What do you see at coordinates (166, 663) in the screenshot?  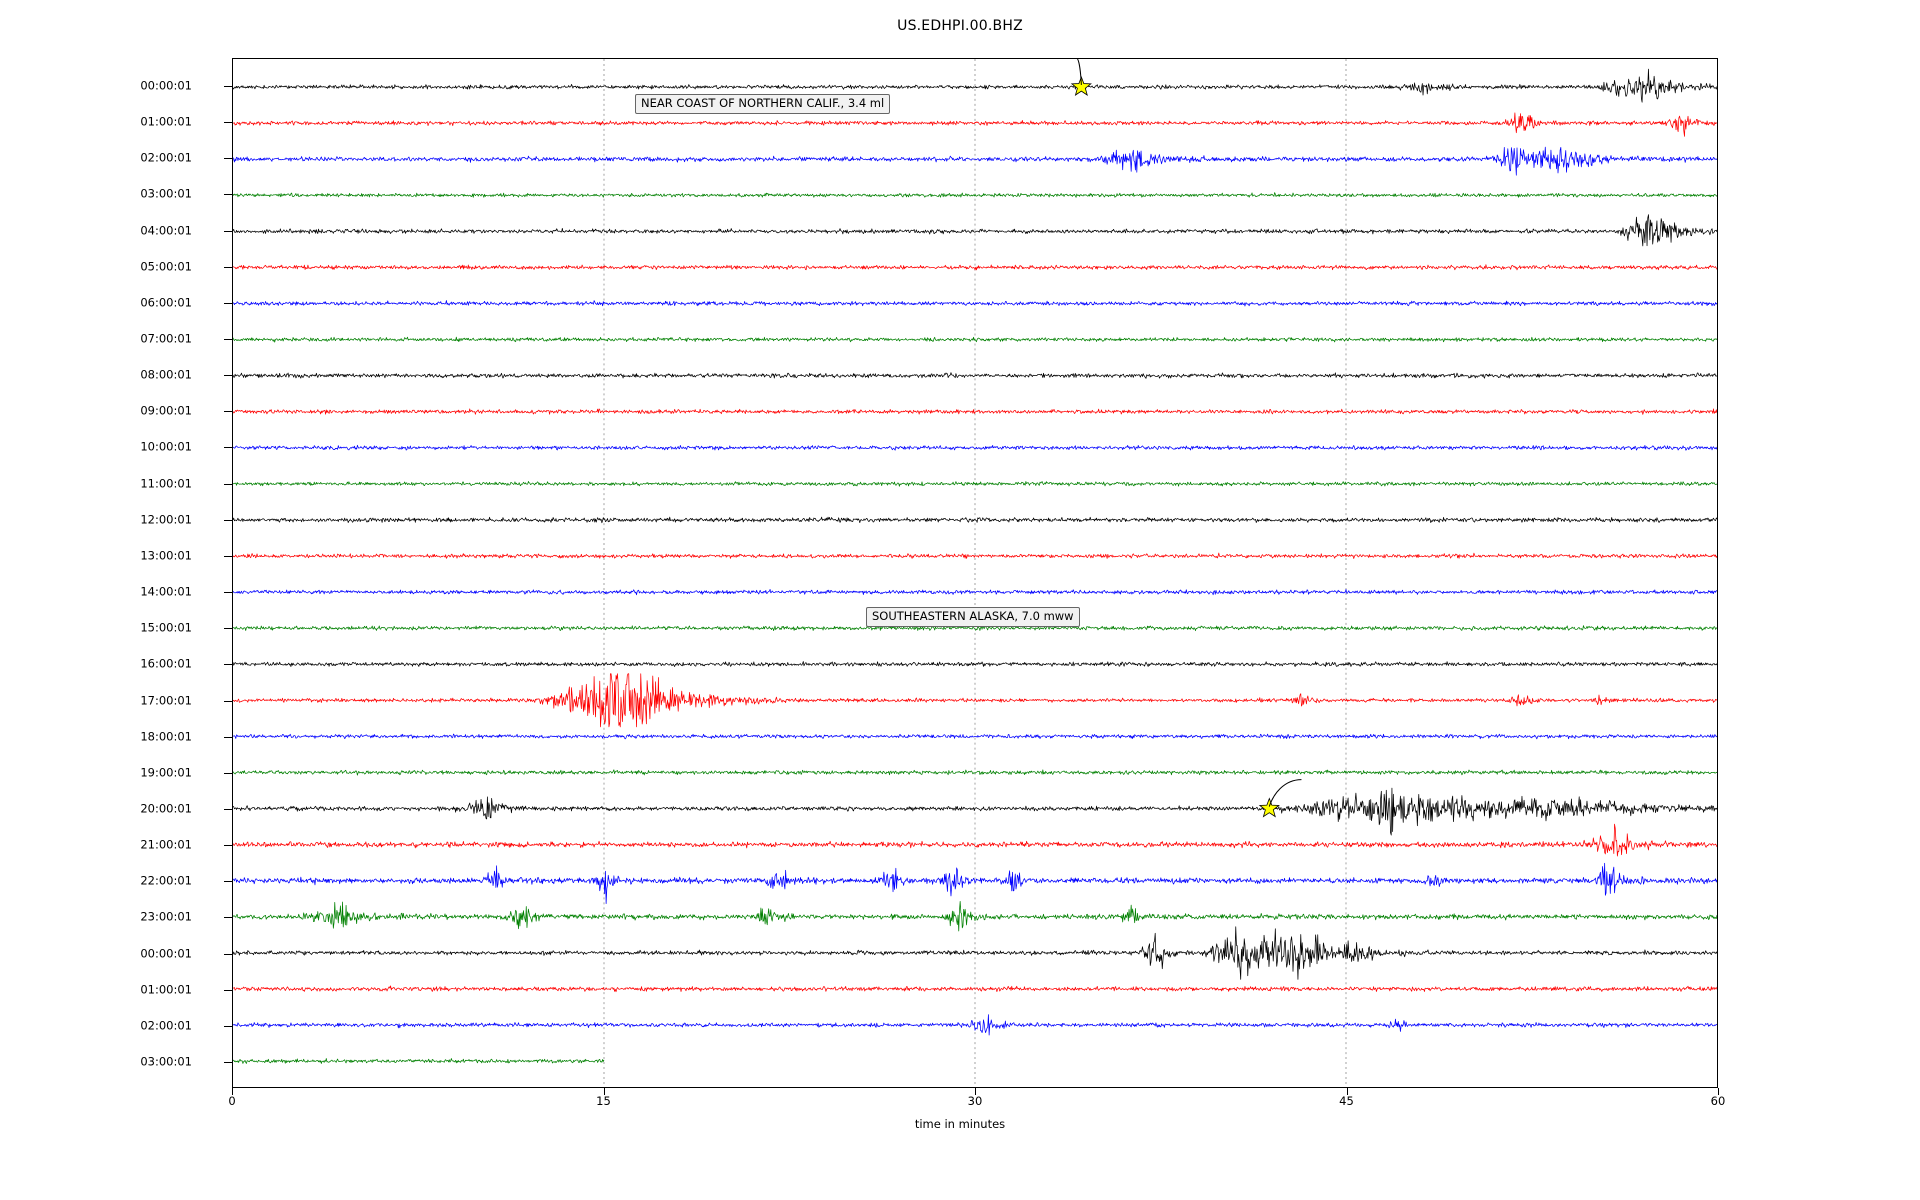 I see `y-axis-tick-label: 16:00:01` at bounding box center [166, 663].